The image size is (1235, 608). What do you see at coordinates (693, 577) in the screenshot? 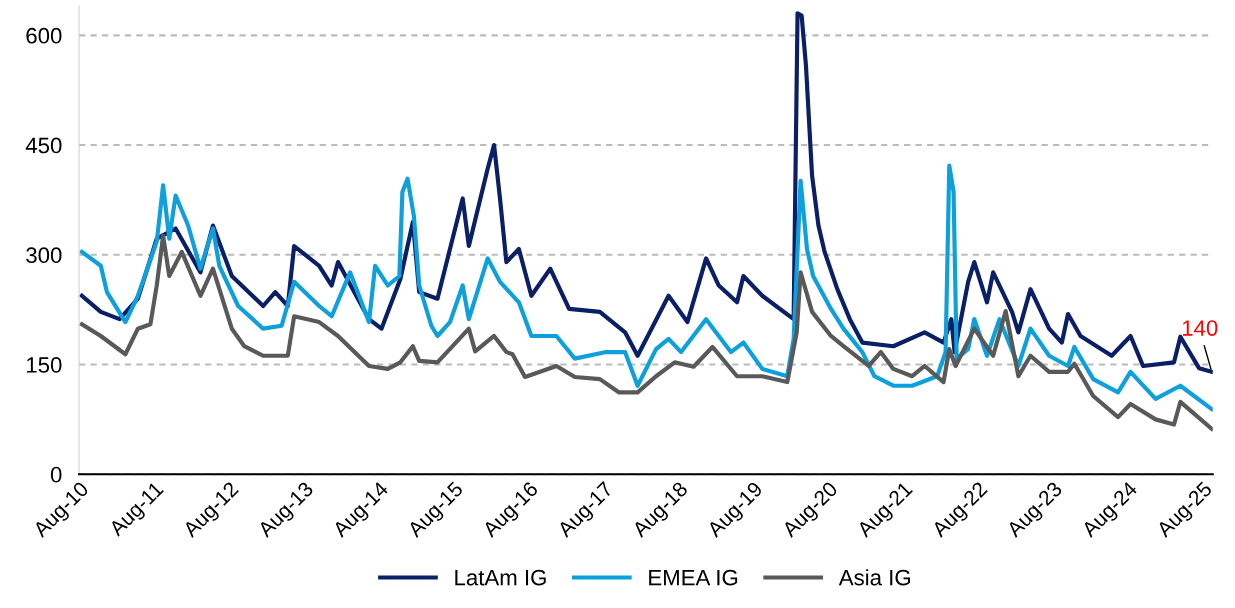
I see `legend-label: EMEA IG` at bounding box center [693, 577].